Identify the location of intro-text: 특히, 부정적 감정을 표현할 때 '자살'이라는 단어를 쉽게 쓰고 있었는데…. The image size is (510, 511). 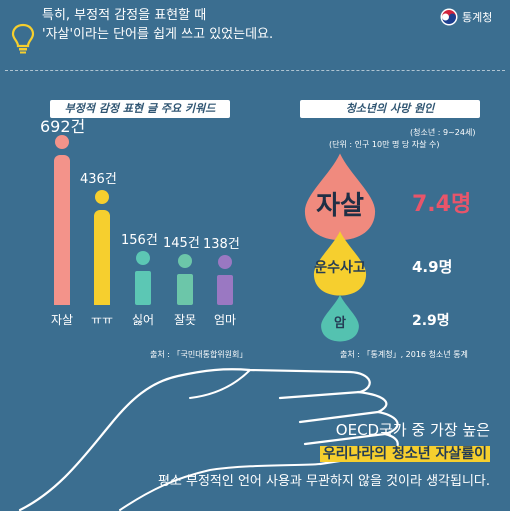
(212, 25).